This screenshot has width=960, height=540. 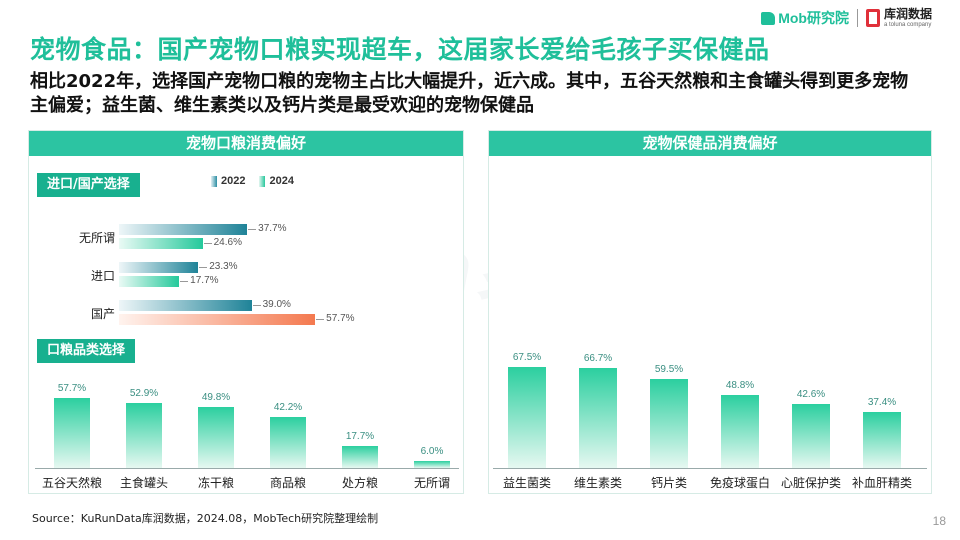 I want to click on brand-logos: Mob研究院 库润数据 a toluna company, so click(x=846, y=18).